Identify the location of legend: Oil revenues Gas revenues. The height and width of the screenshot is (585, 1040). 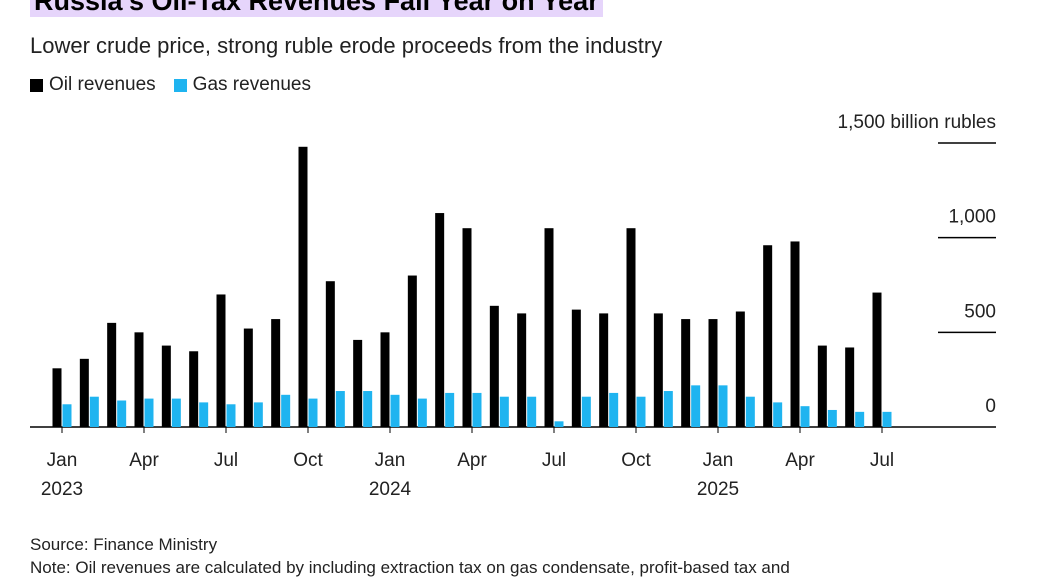
(170, 85).